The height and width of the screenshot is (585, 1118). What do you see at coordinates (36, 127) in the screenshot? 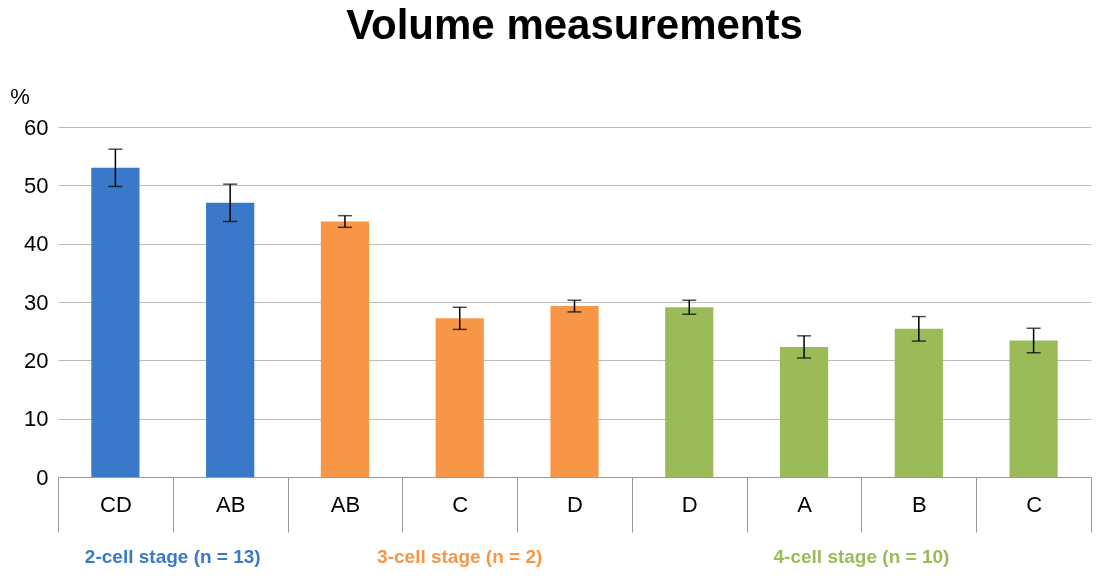
I see `y-tick-label: 60` at bounding box center [36, 127].